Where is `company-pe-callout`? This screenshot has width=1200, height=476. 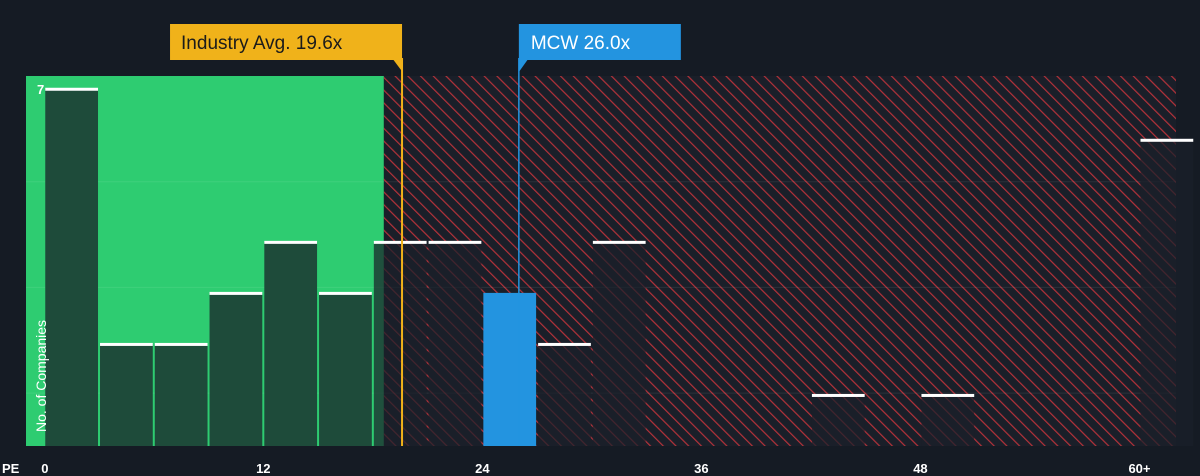
company-pe-callout is located at coordinates (599, 42).